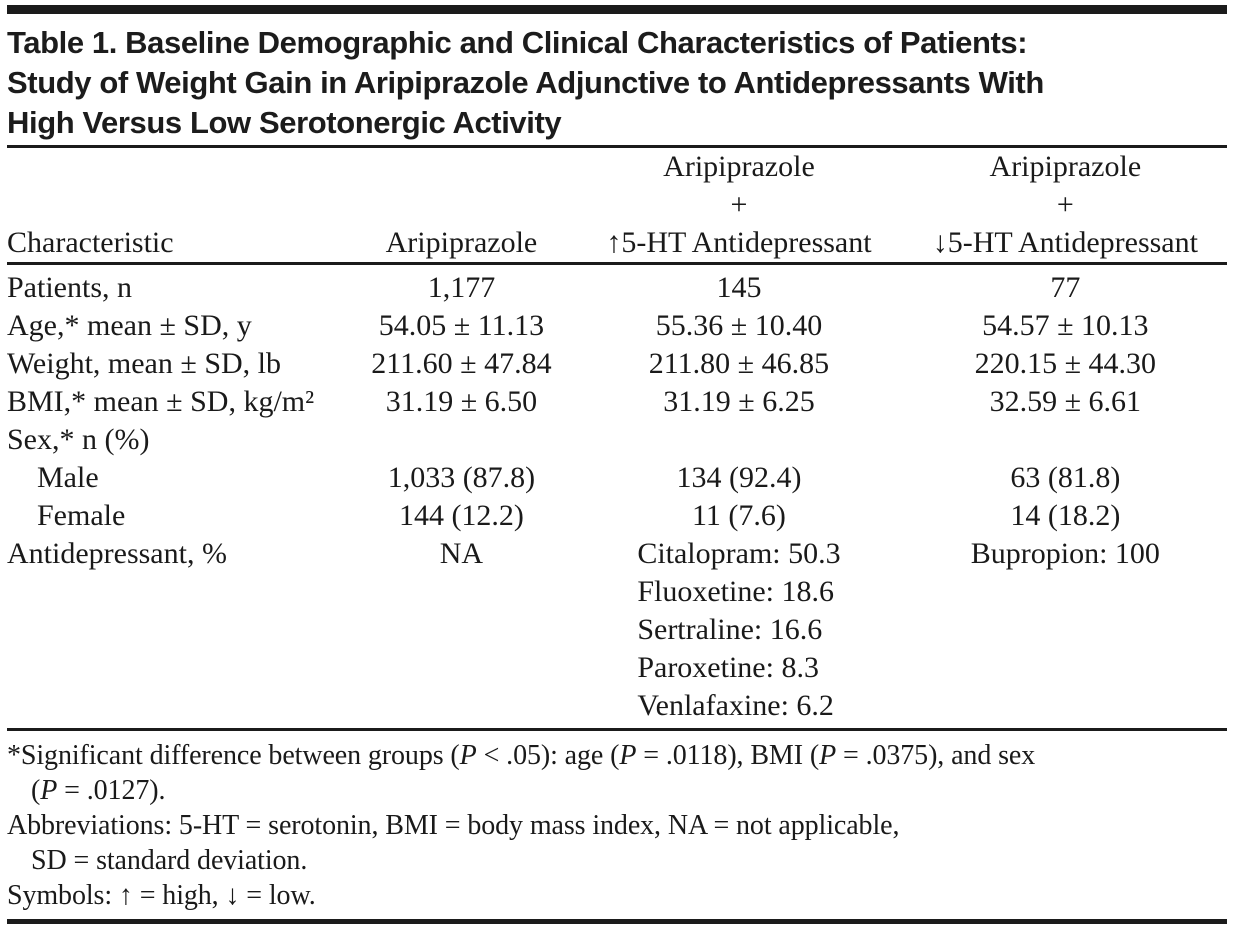  I want to click on drug-percentage-item: Bupropion: 100, so click(1065, 553).